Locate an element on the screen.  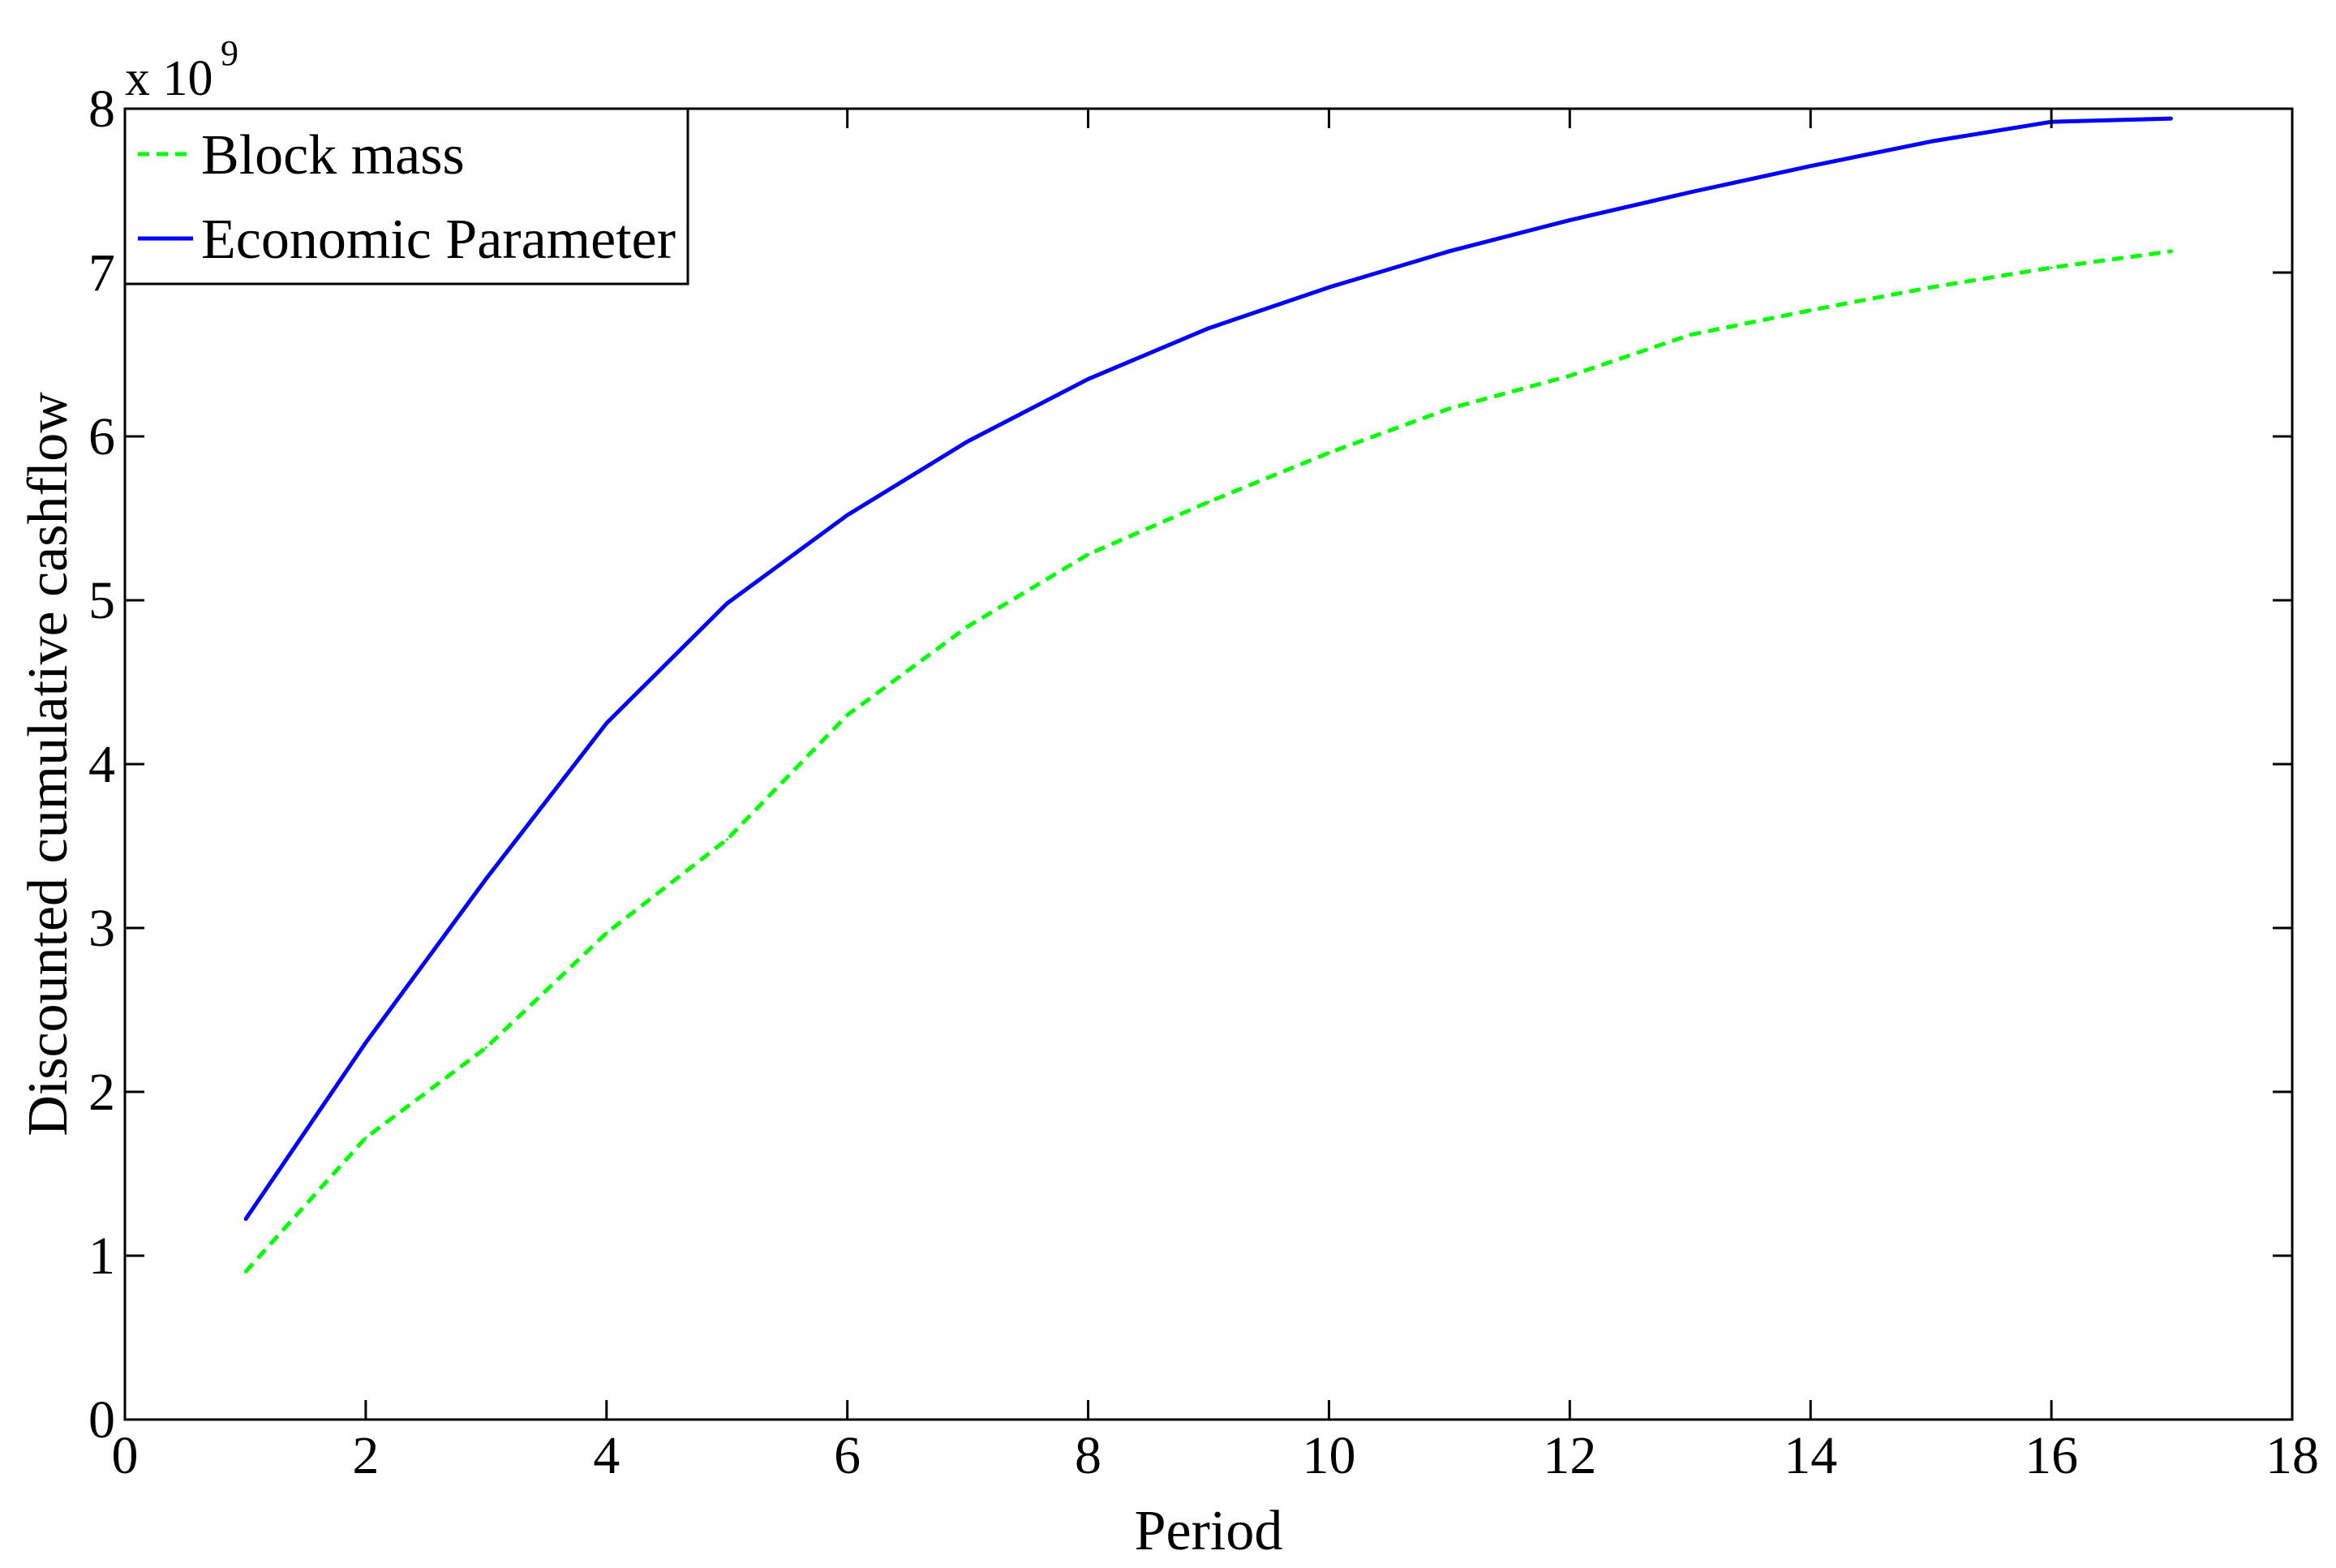
y-tick-label: 6 is located at coordinates (102, 436).